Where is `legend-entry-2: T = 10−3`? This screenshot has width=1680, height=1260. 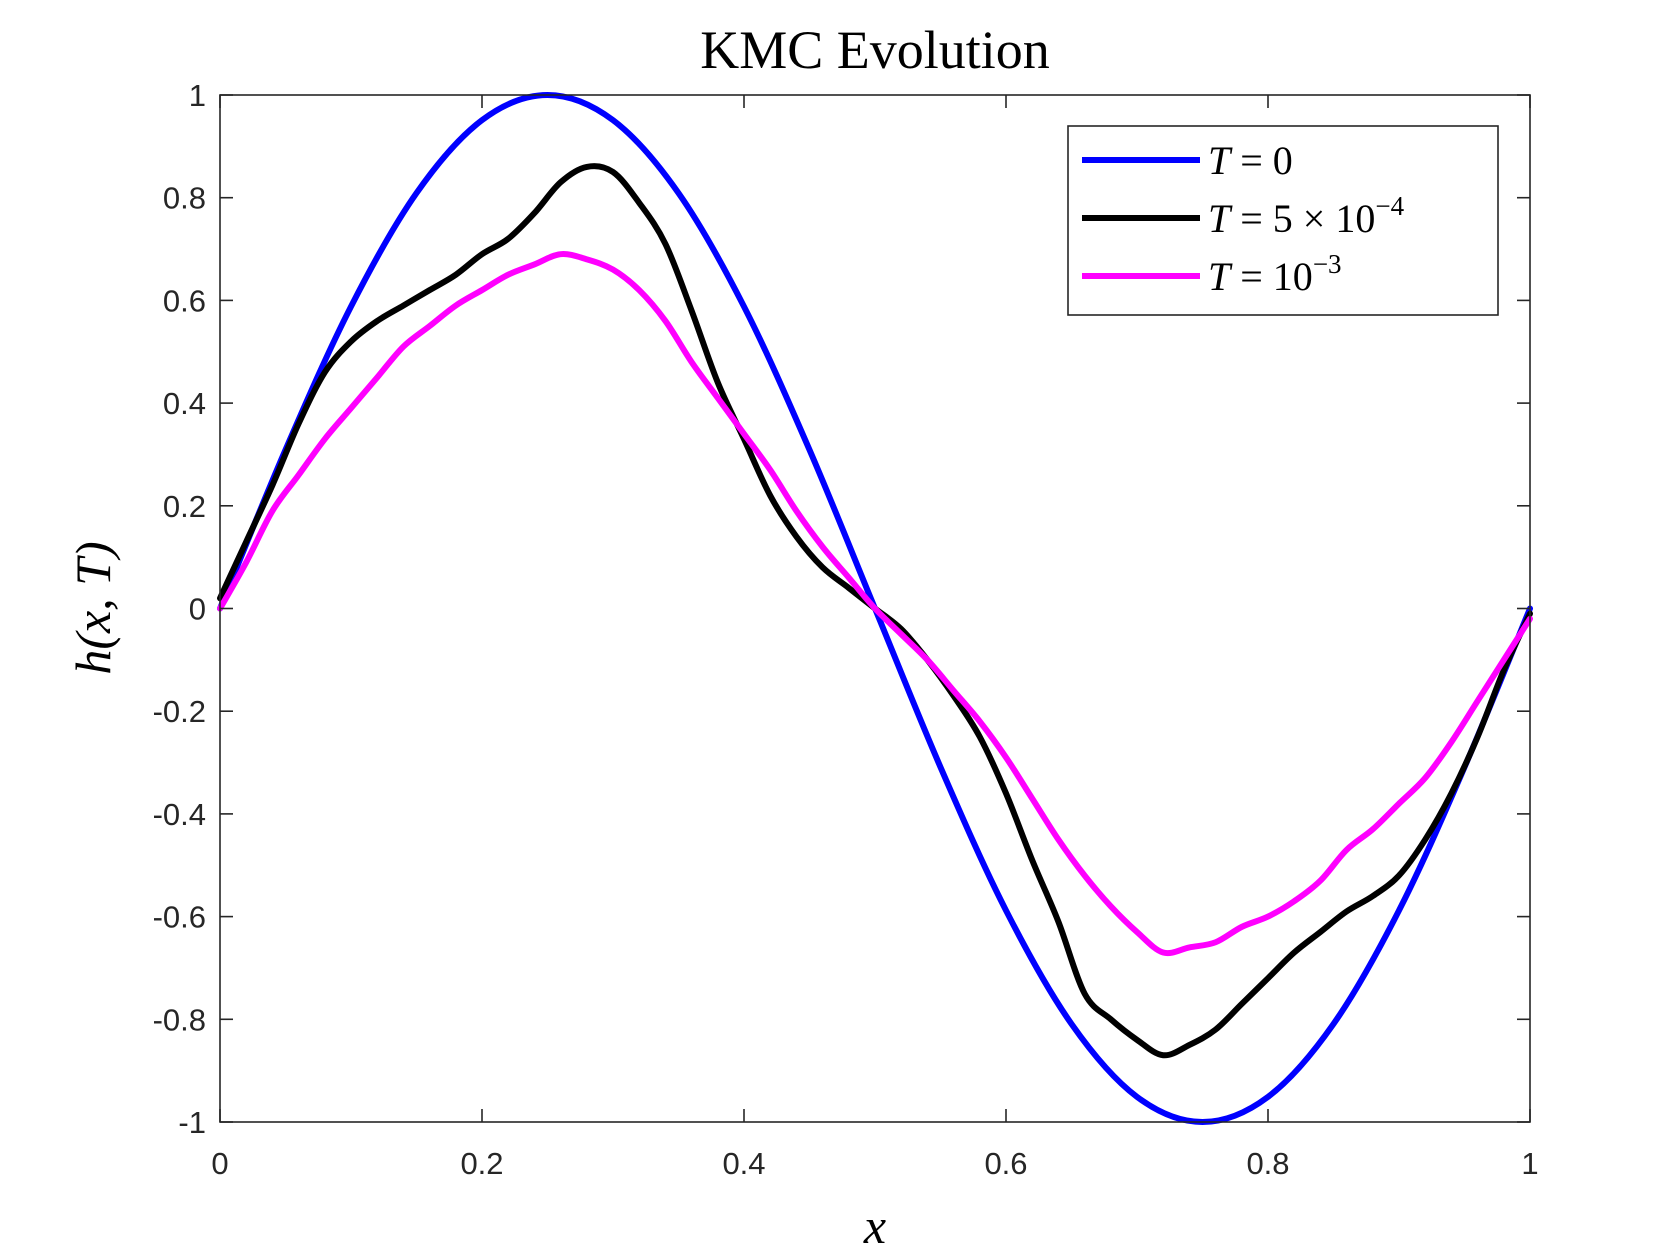 legend-entry-2: T = 10−3 is located at coordinates (1275, 274).